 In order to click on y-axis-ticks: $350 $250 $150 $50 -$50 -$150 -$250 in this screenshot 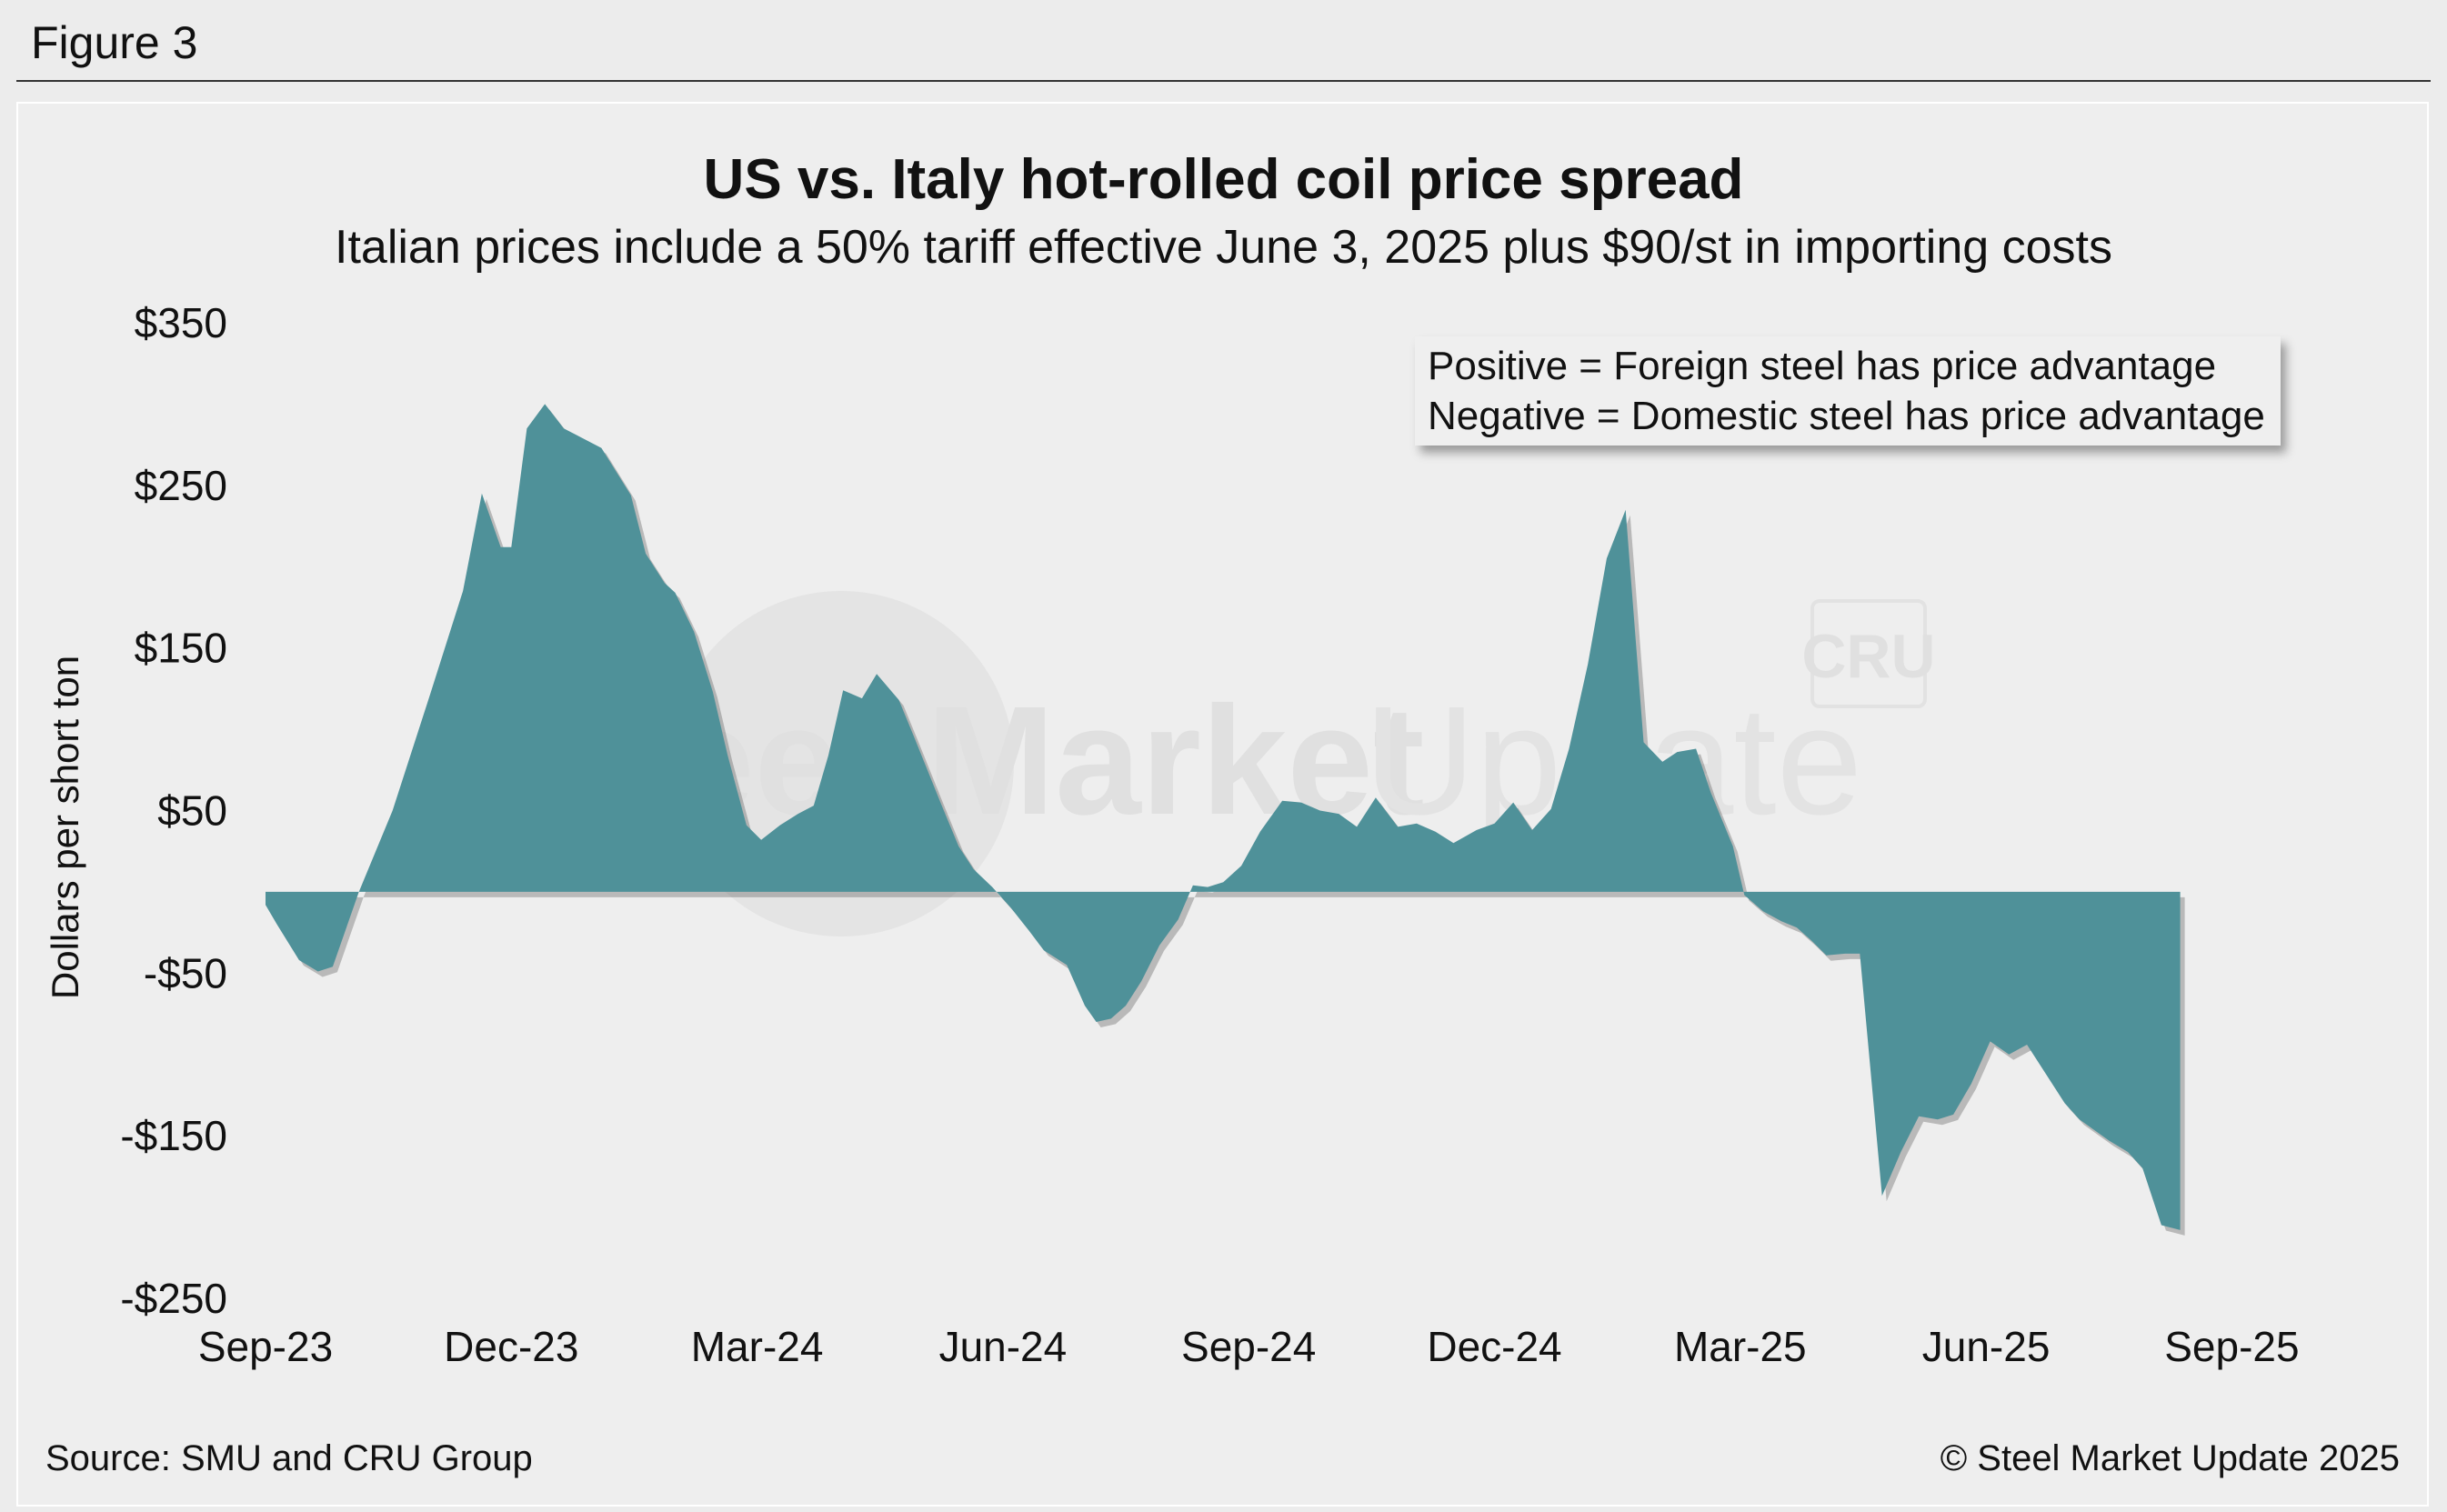, I will do `click(174, 810)`.